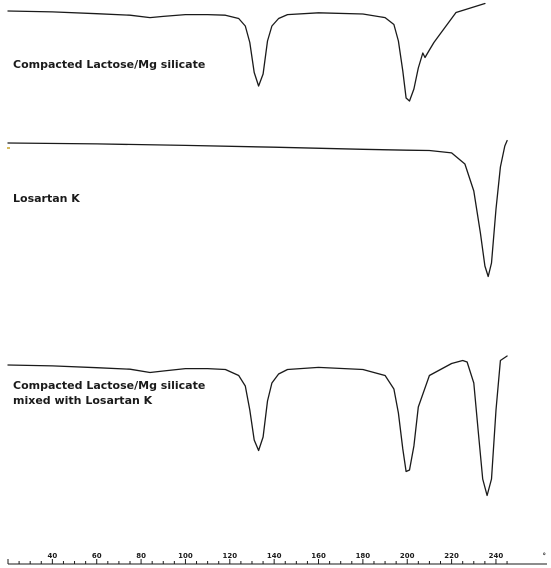  Describe the element at coordinates (46, 198) in the screenshot. I see `trace-label-2: Losartan K` at that location.